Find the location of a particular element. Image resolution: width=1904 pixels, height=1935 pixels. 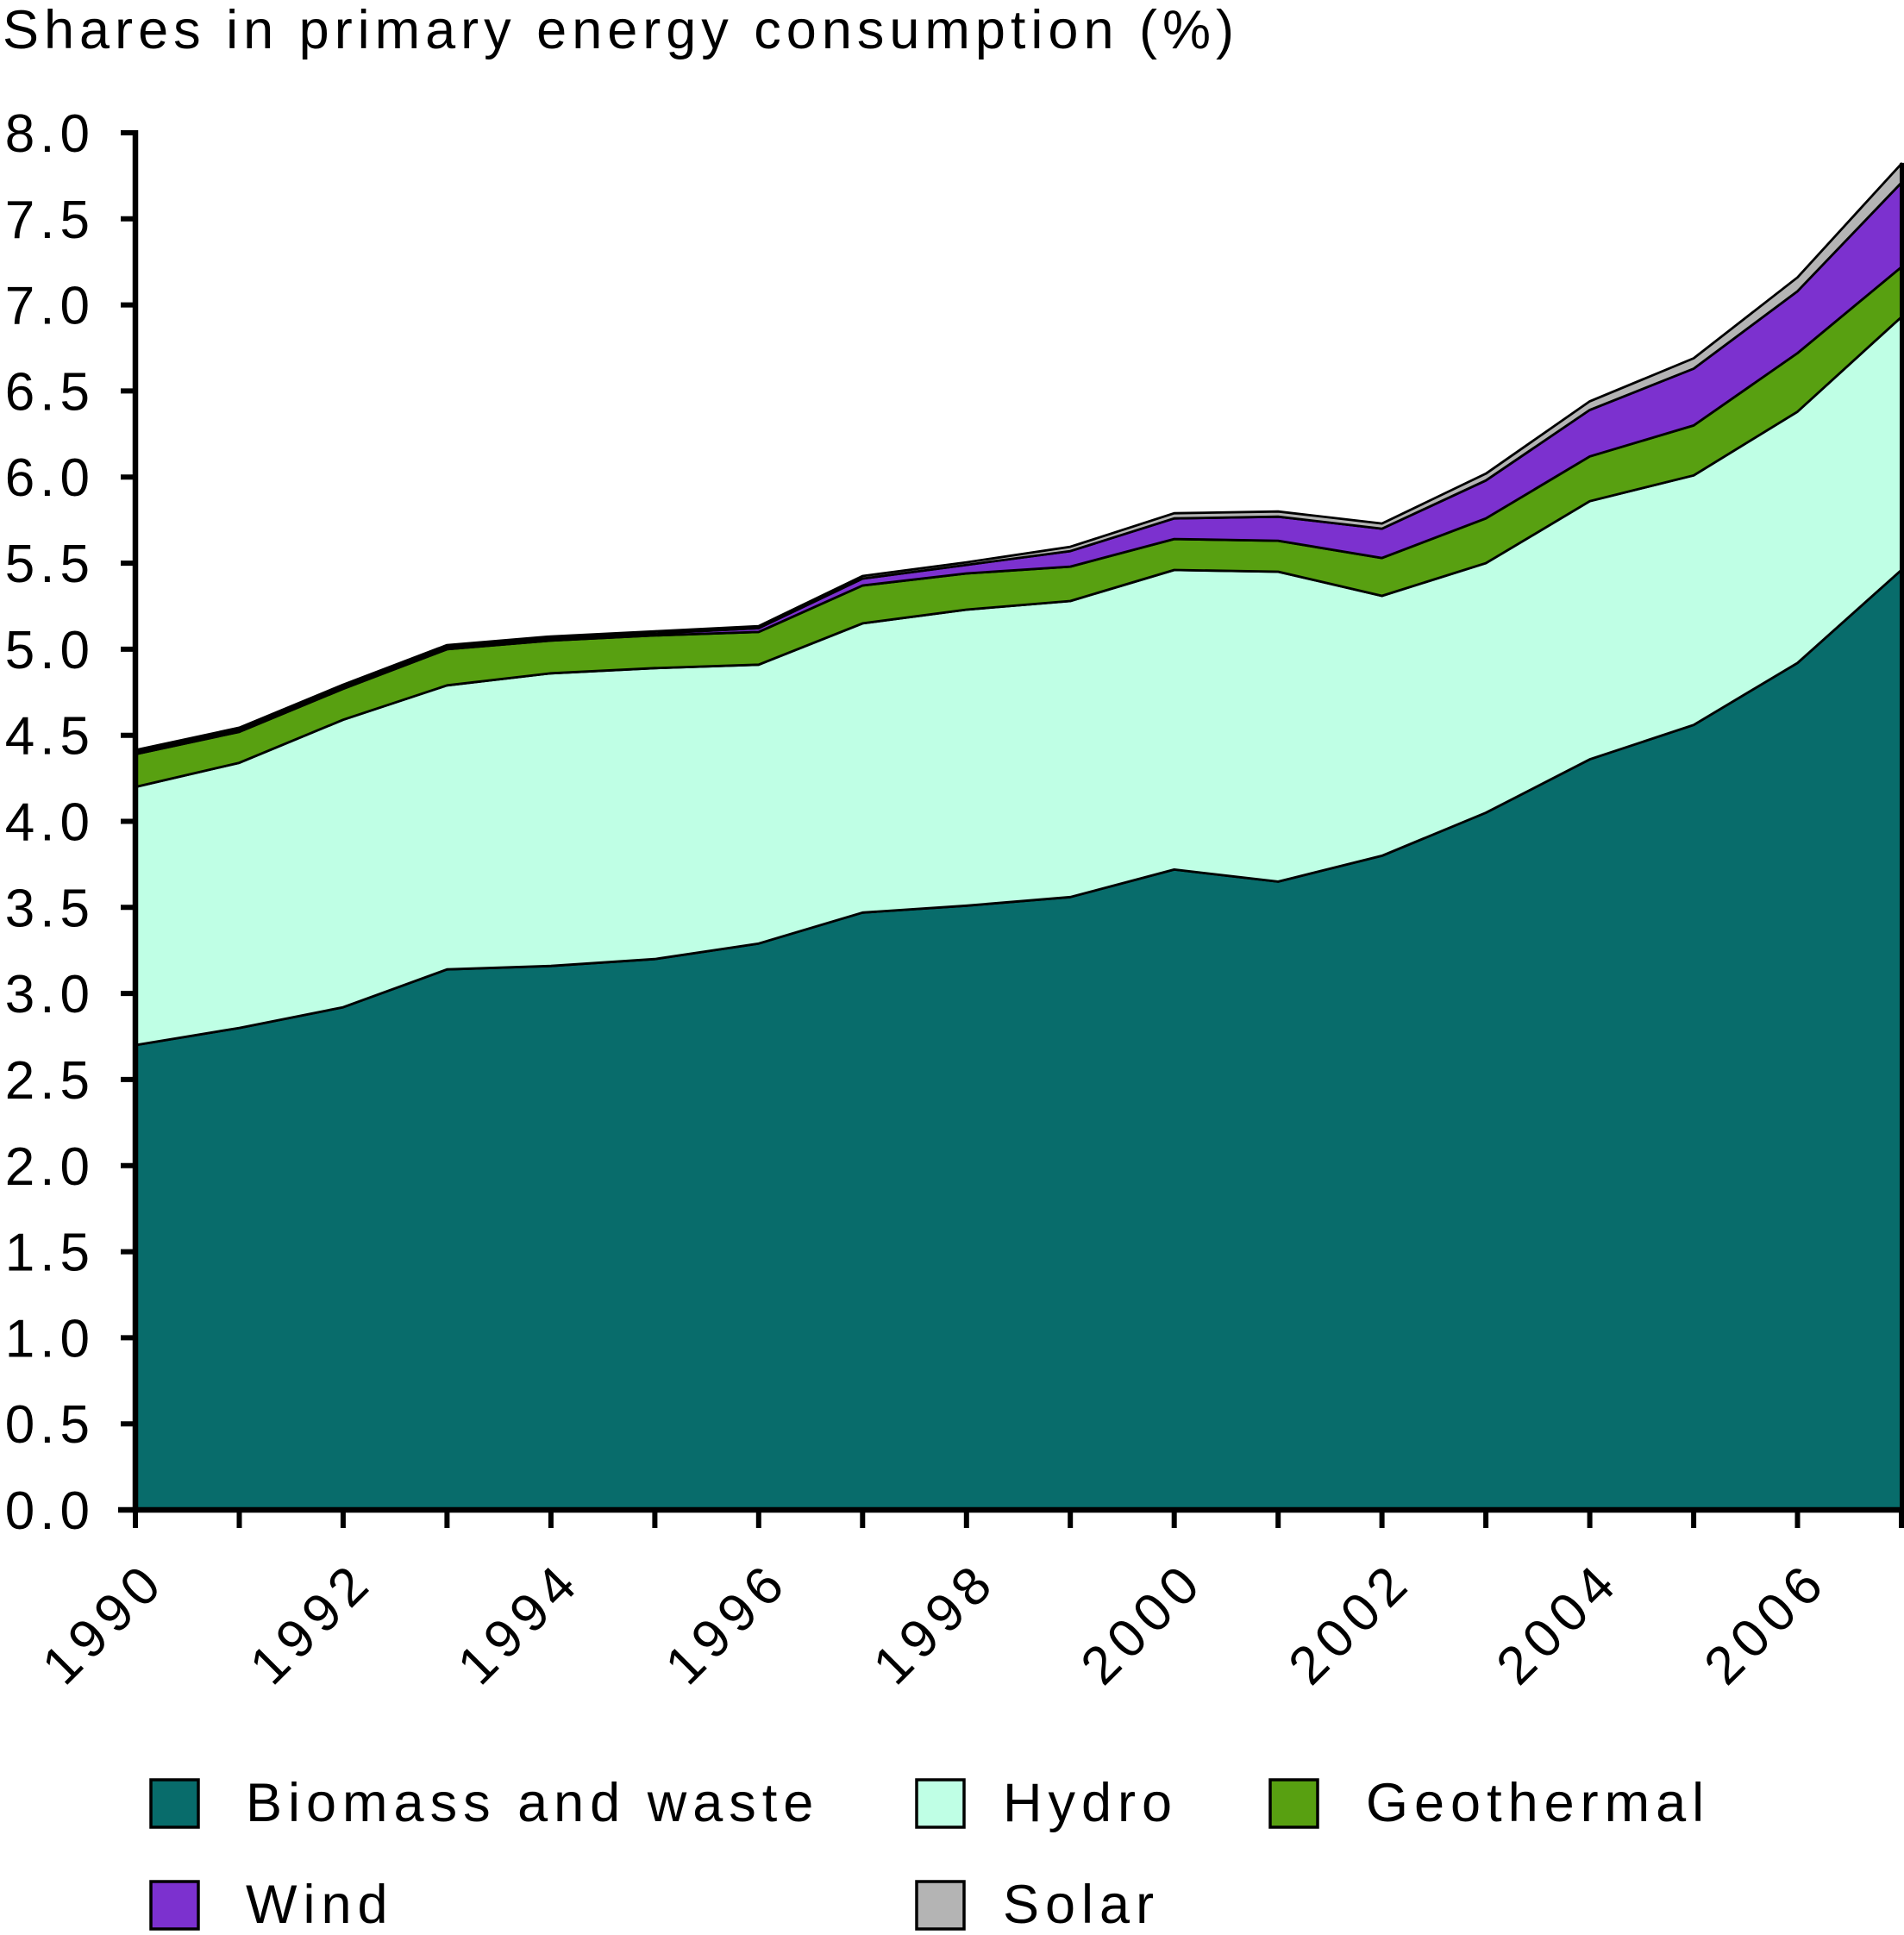

svg-text: 4.0 is located at coordinates (50, 823).